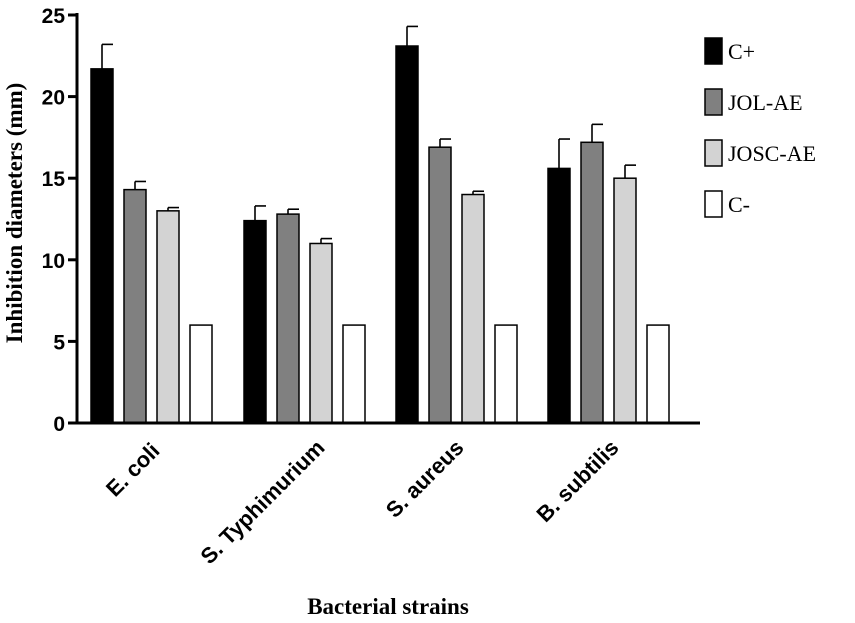 This screenshot has width=855, height=623. What do you see at coordinates (625, 300) in the screenshot?
I see `bar-josc-ae-b-subtilis` at bounding box center [625, 300].